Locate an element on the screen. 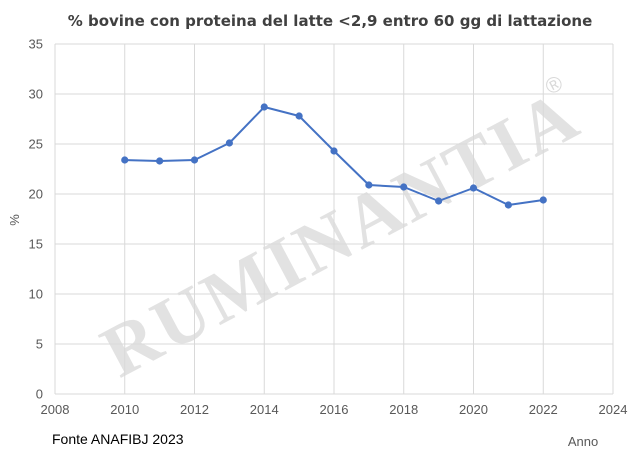 The image size is (643, 460). y-tick-label: 30 is located at coordinates (36, 94).